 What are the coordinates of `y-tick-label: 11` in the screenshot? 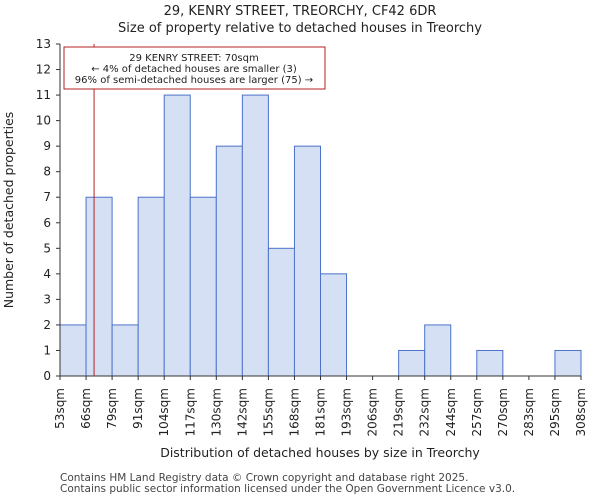 It's located at (43, 95).